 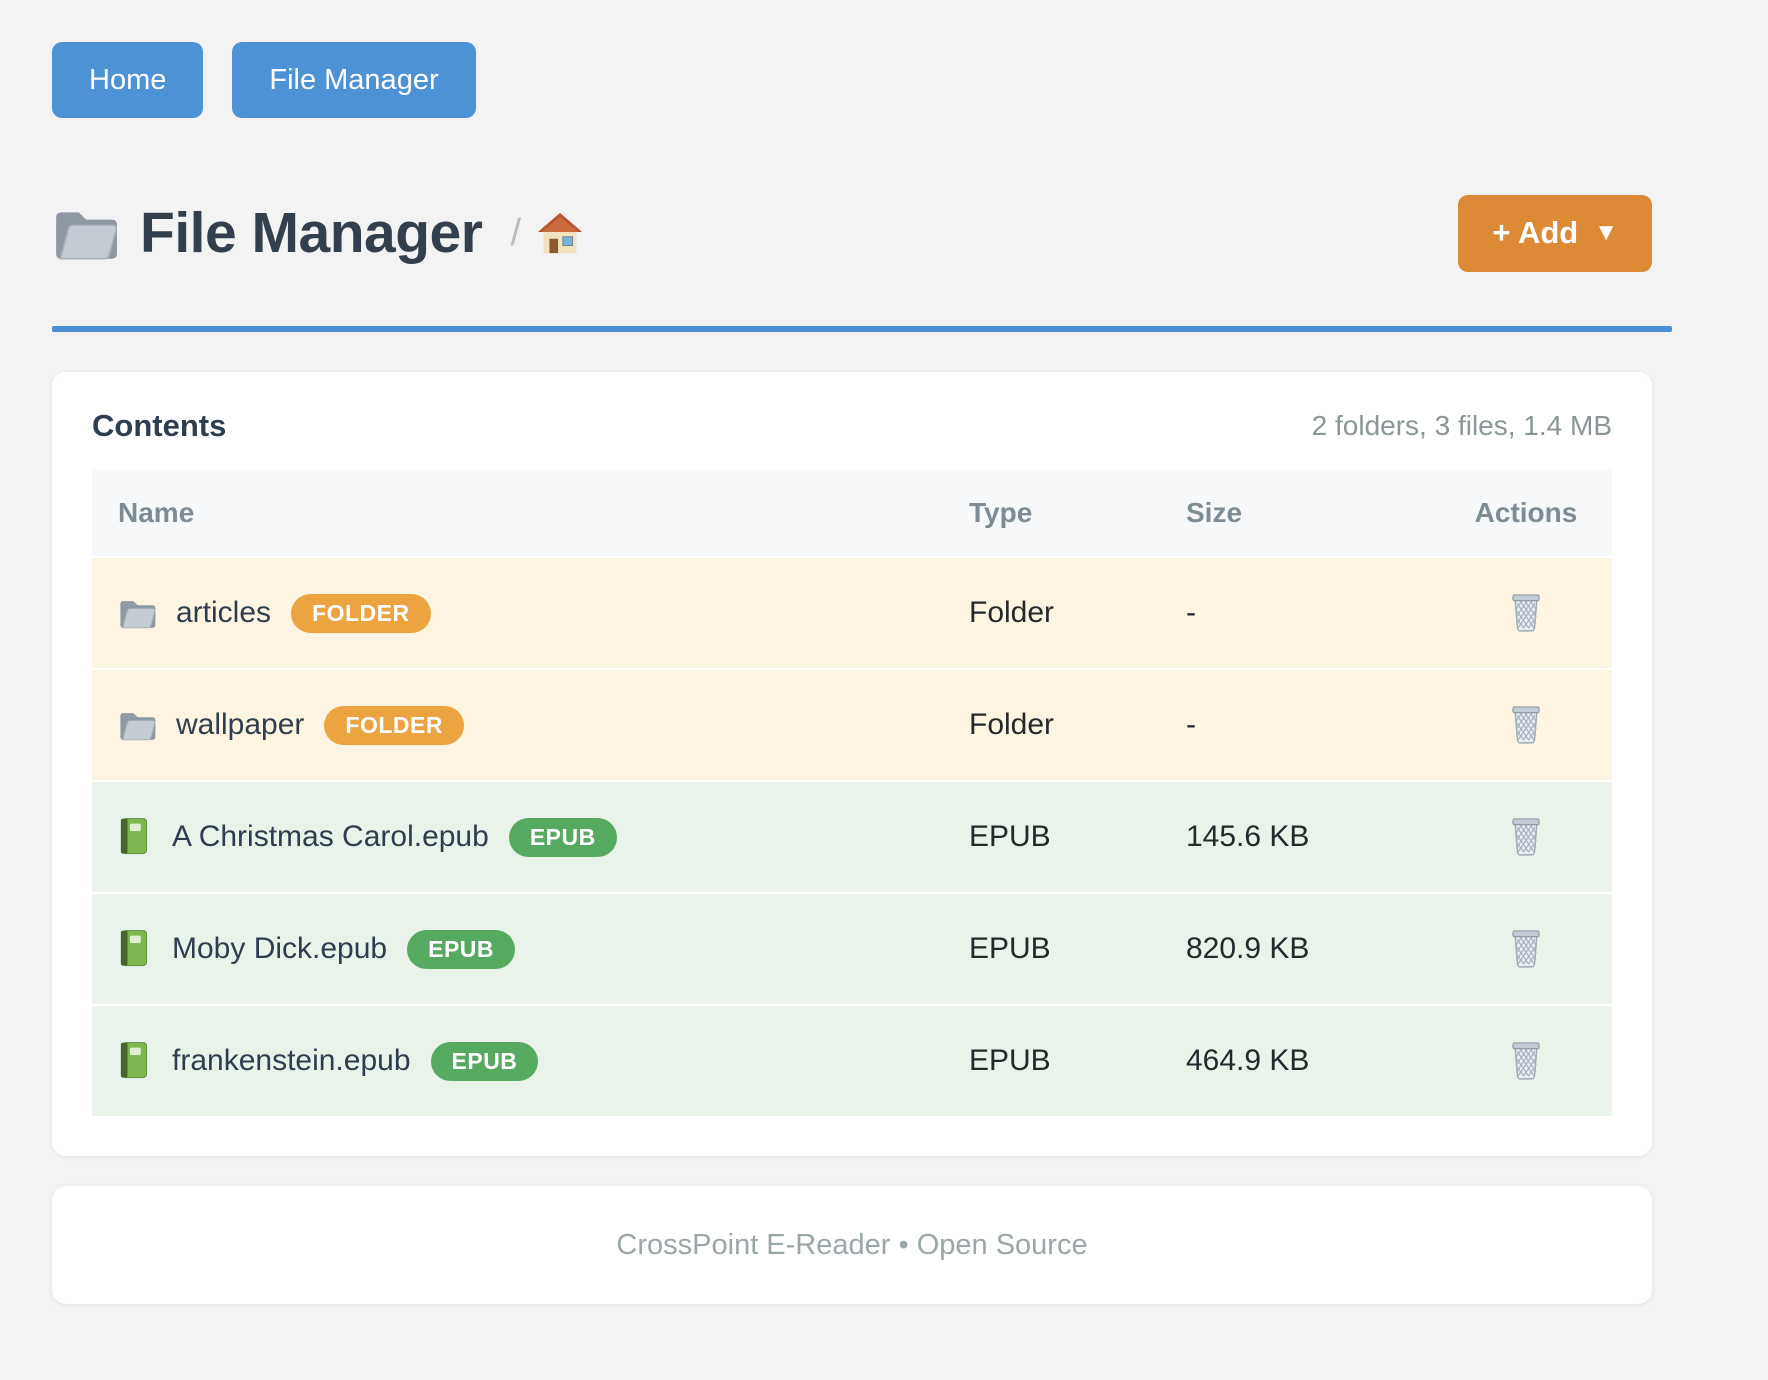 I want to click on add-button: + Add ▼, so click(x=1555, y=233).